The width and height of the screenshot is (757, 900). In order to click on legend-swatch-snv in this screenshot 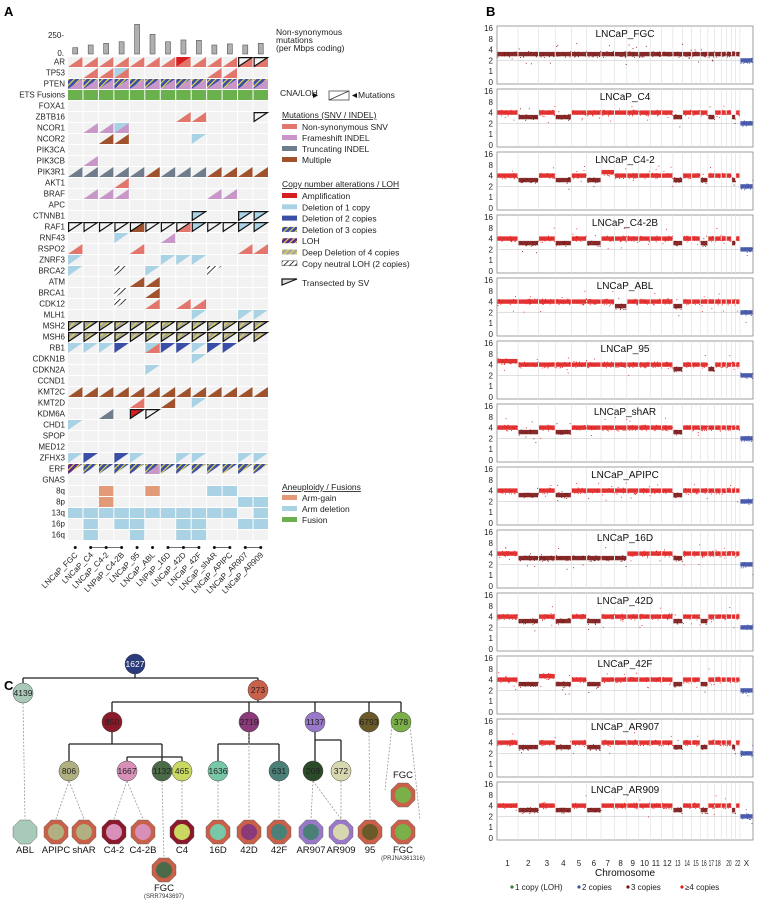, I will do `click(289, 126)`.